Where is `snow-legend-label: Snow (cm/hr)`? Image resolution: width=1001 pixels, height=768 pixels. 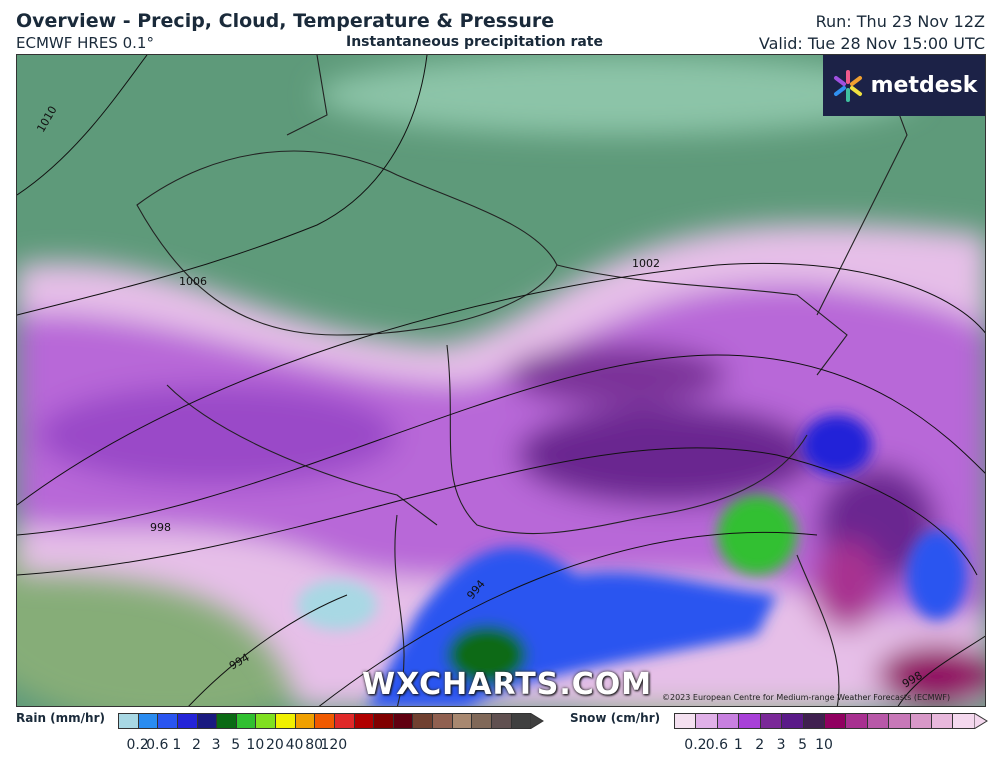 snow-legend-label: Snow (cm/hr) is located at coordinates (615, 718).